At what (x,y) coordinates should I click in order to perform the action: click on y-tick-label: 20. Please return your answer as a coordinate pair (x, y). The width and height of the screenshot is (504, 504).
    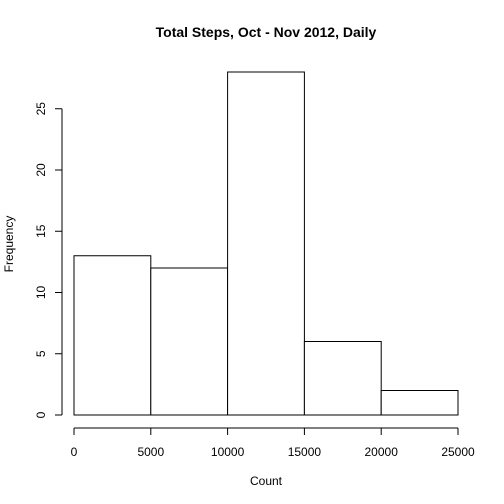
    Looking at the image, I should click on (41, 170).